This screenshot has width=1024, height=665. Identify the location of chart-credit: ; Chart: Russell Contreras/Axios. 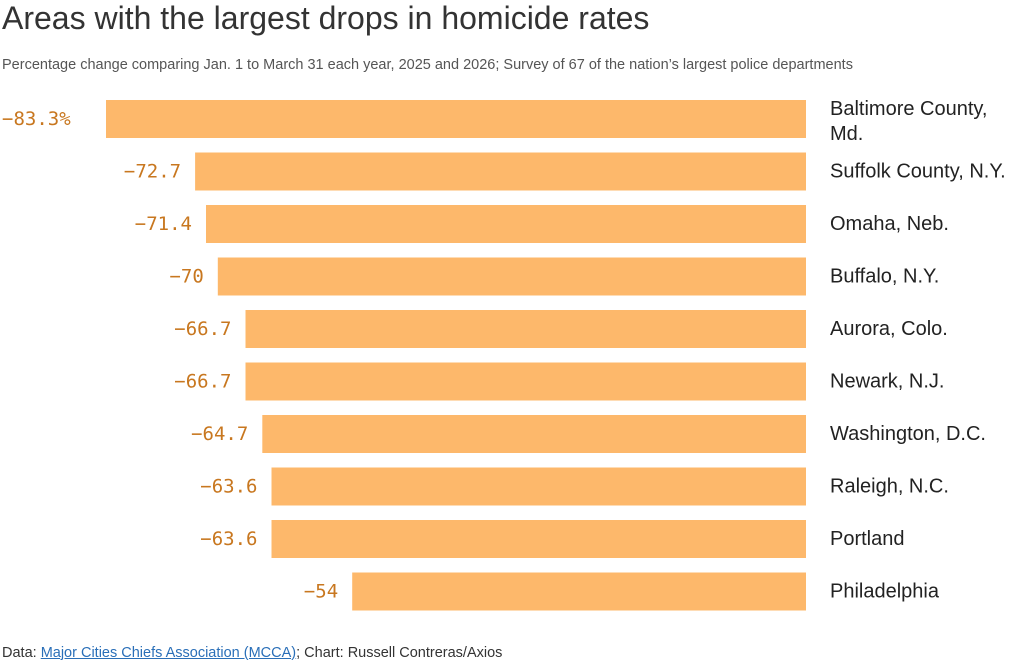
(399, 653).